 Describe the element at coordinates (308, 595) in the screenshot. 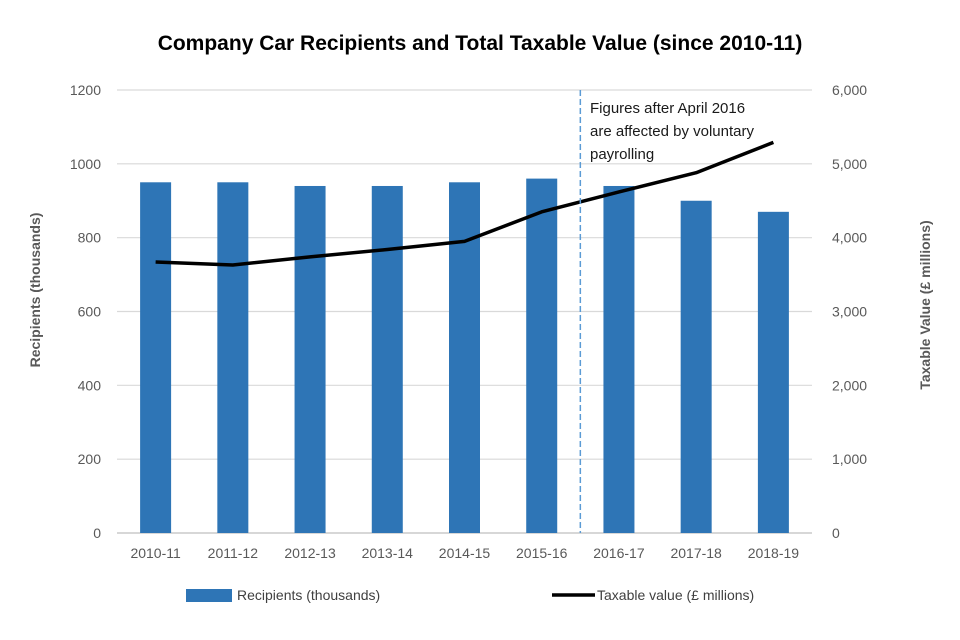

I see `legend-label-recipients: Recipients (thousands)` at that location.